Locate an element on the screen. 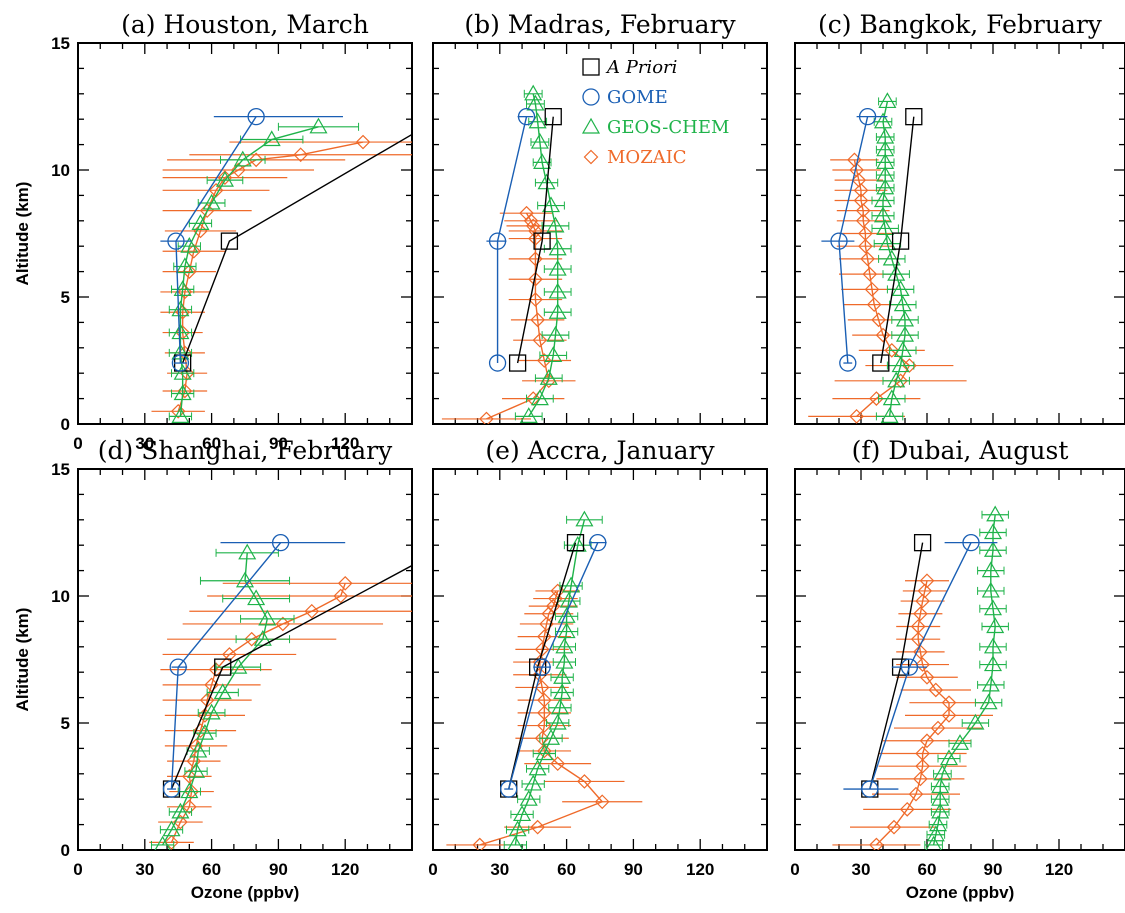  y-tick-label: 10 is located at coordinates (60, 596).